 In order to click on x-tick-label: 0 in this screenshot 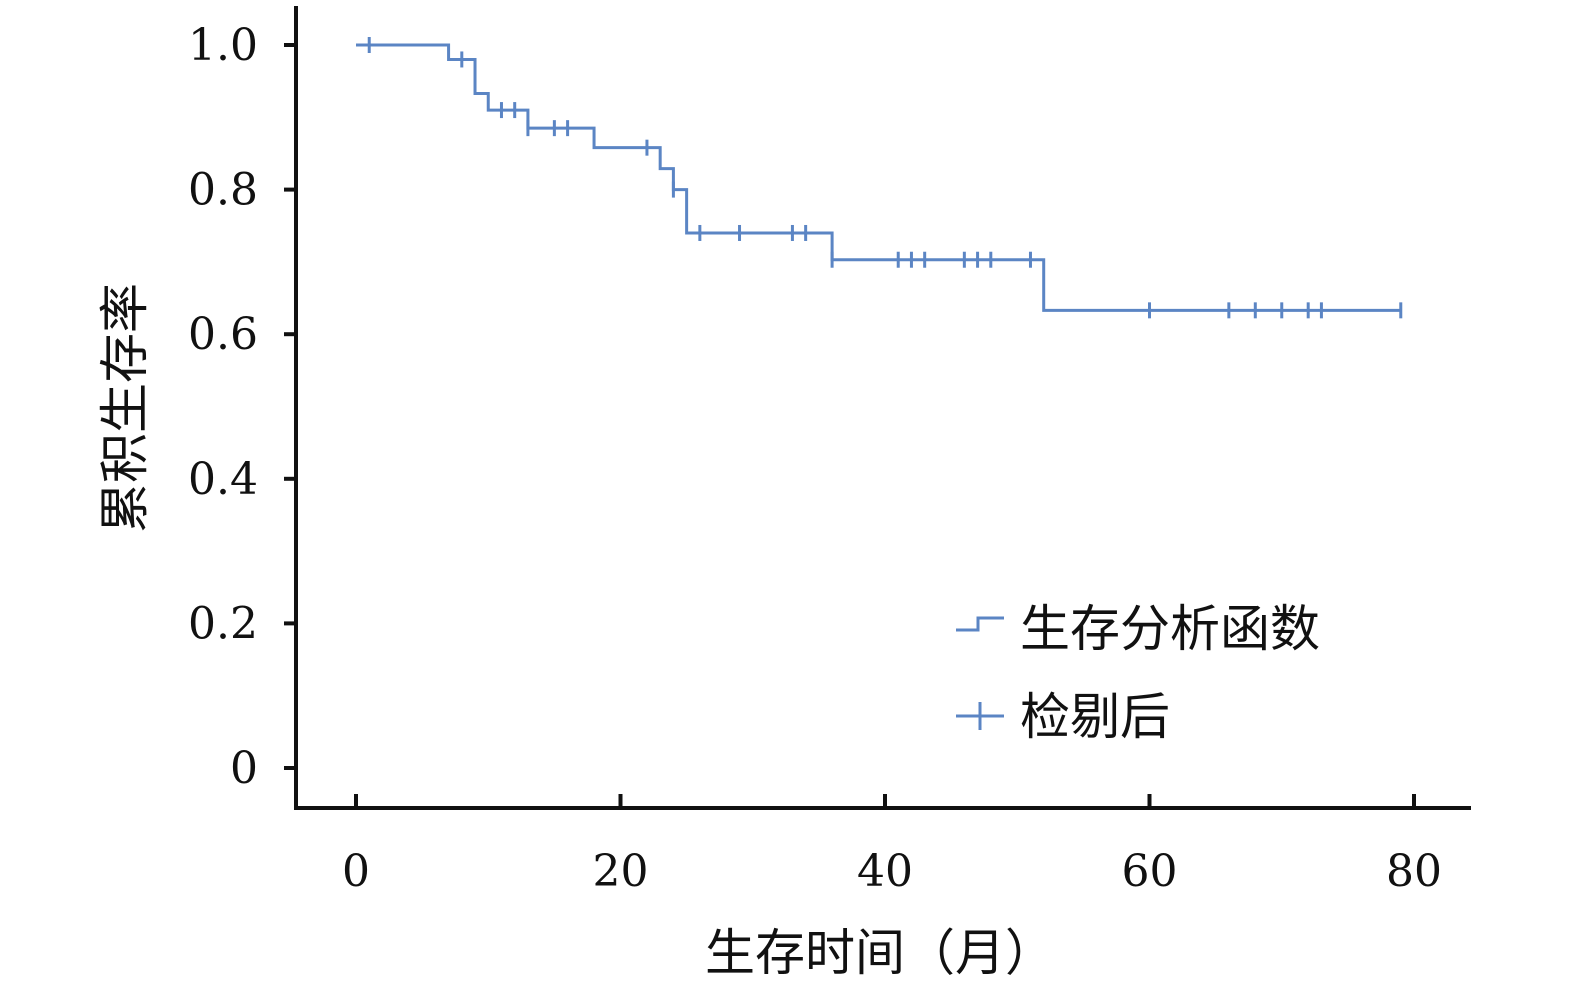, I will do `click(356, 871)`.